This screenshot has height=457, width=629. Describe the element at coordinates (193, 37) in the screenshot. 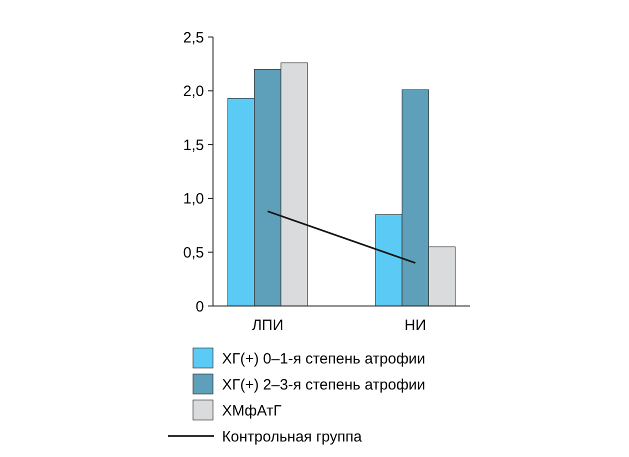

I see `y-tick-label: 2,5` at that location.